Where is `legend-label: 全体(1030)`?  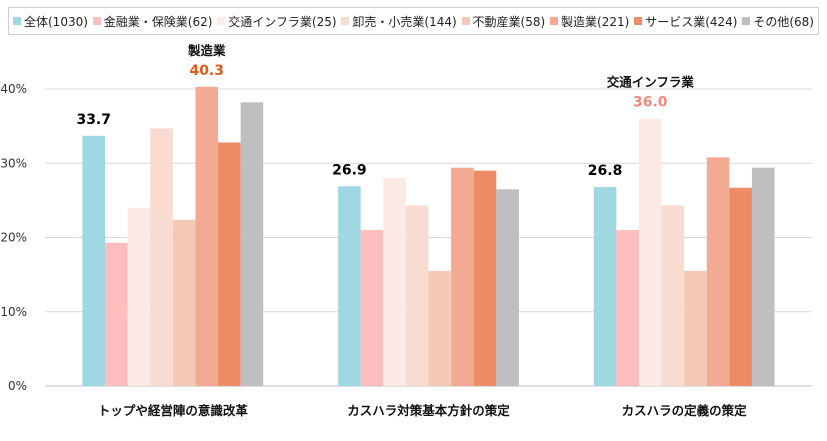
legend-label: 全体(1030) is located at coordinates (56, 21).